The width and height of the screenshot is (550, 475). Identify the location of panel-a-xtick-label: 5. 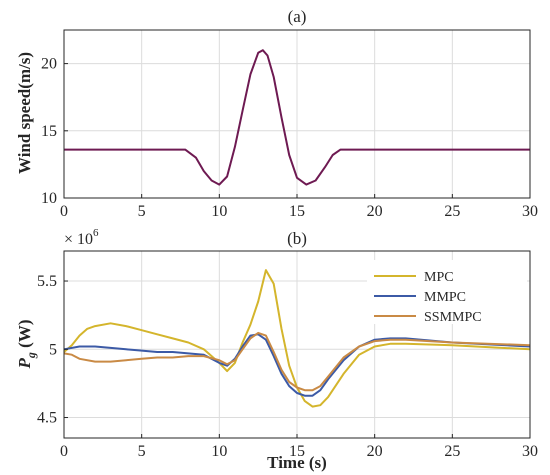
(142, 211).